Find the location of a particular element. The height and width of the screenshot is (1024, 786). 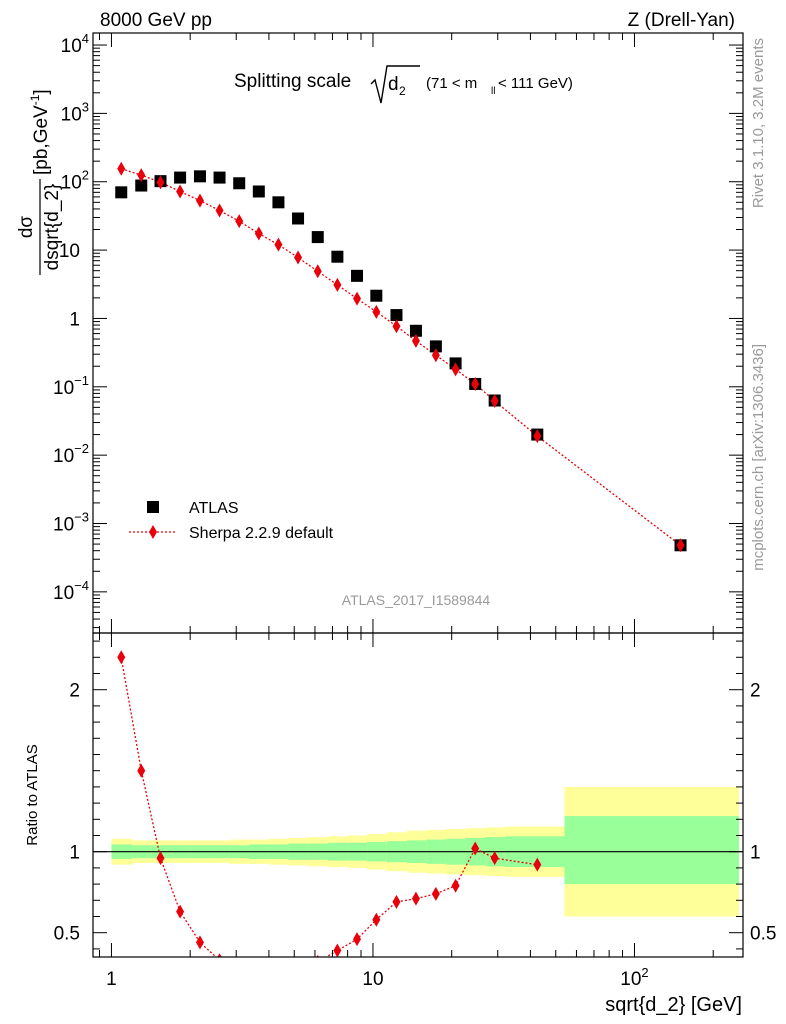

y-tick-exponent: −3 is located at coordinates (81, 516).